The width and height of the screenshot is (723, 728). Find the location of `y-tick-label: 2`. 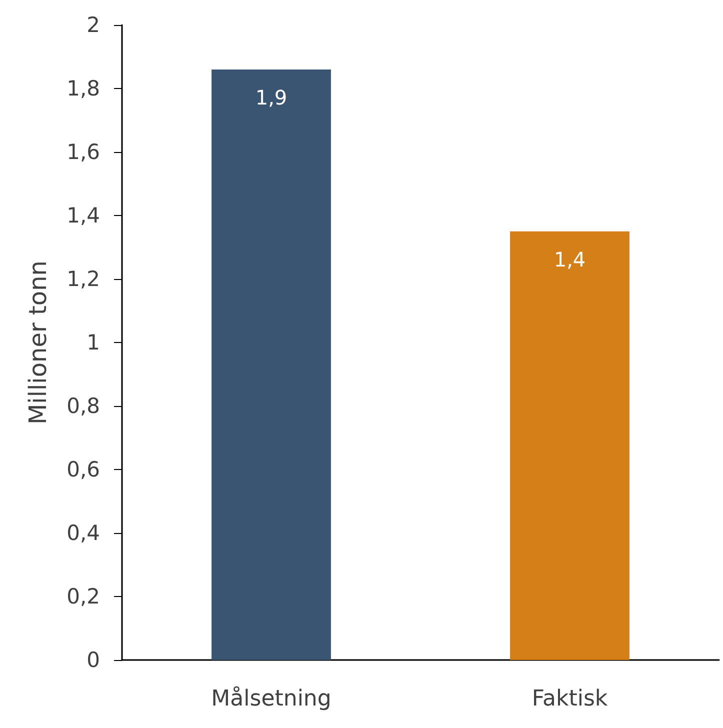

y-tick-label: 2 is located at coordinates (93, 25).